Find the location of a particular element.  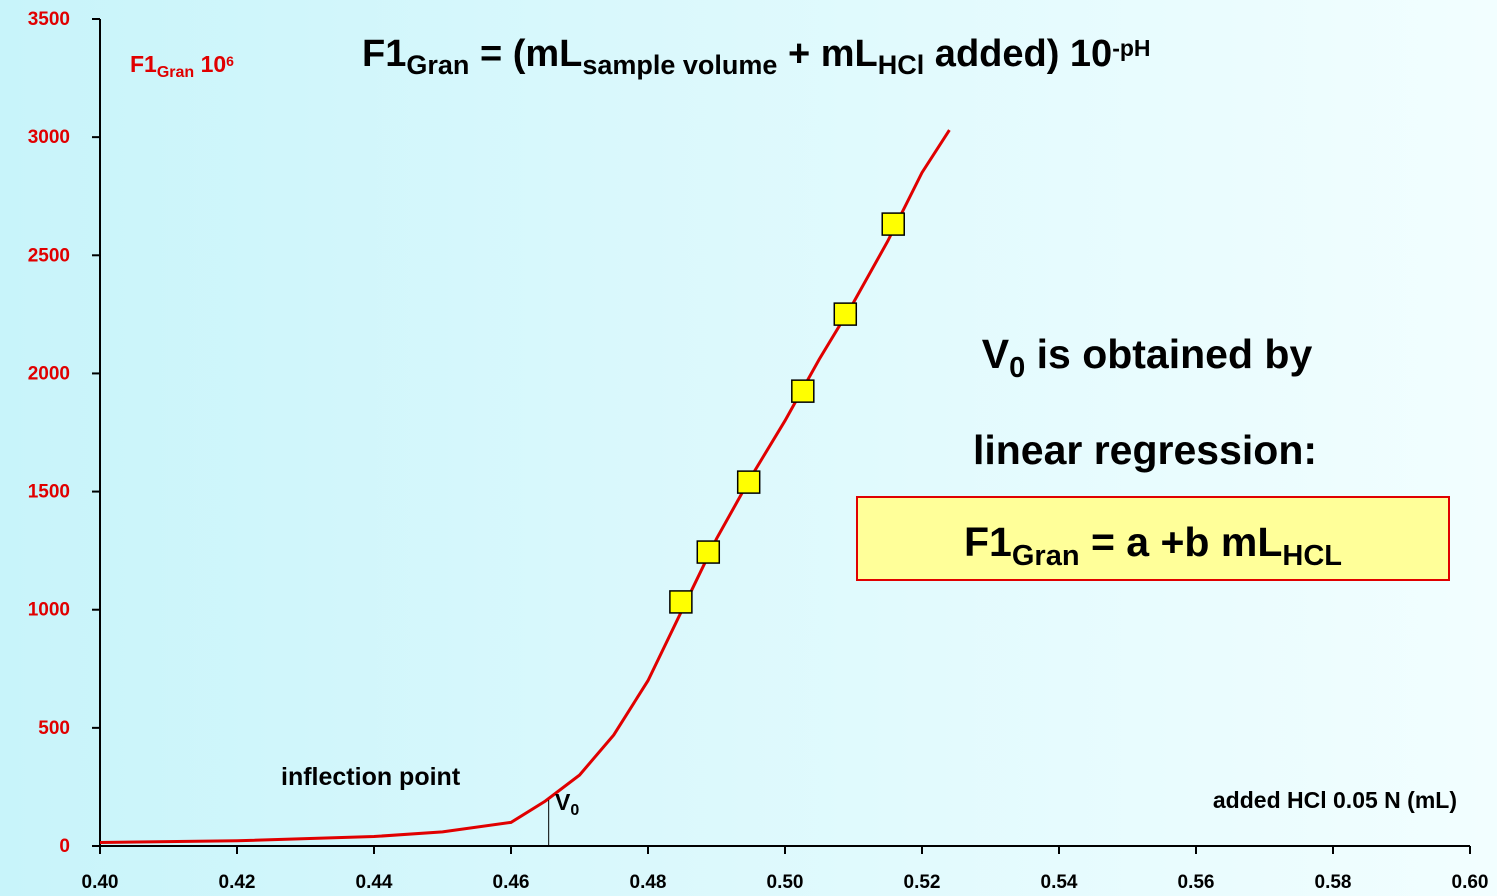

y-tick-label: 1500 is located at coordinates (49, 492).